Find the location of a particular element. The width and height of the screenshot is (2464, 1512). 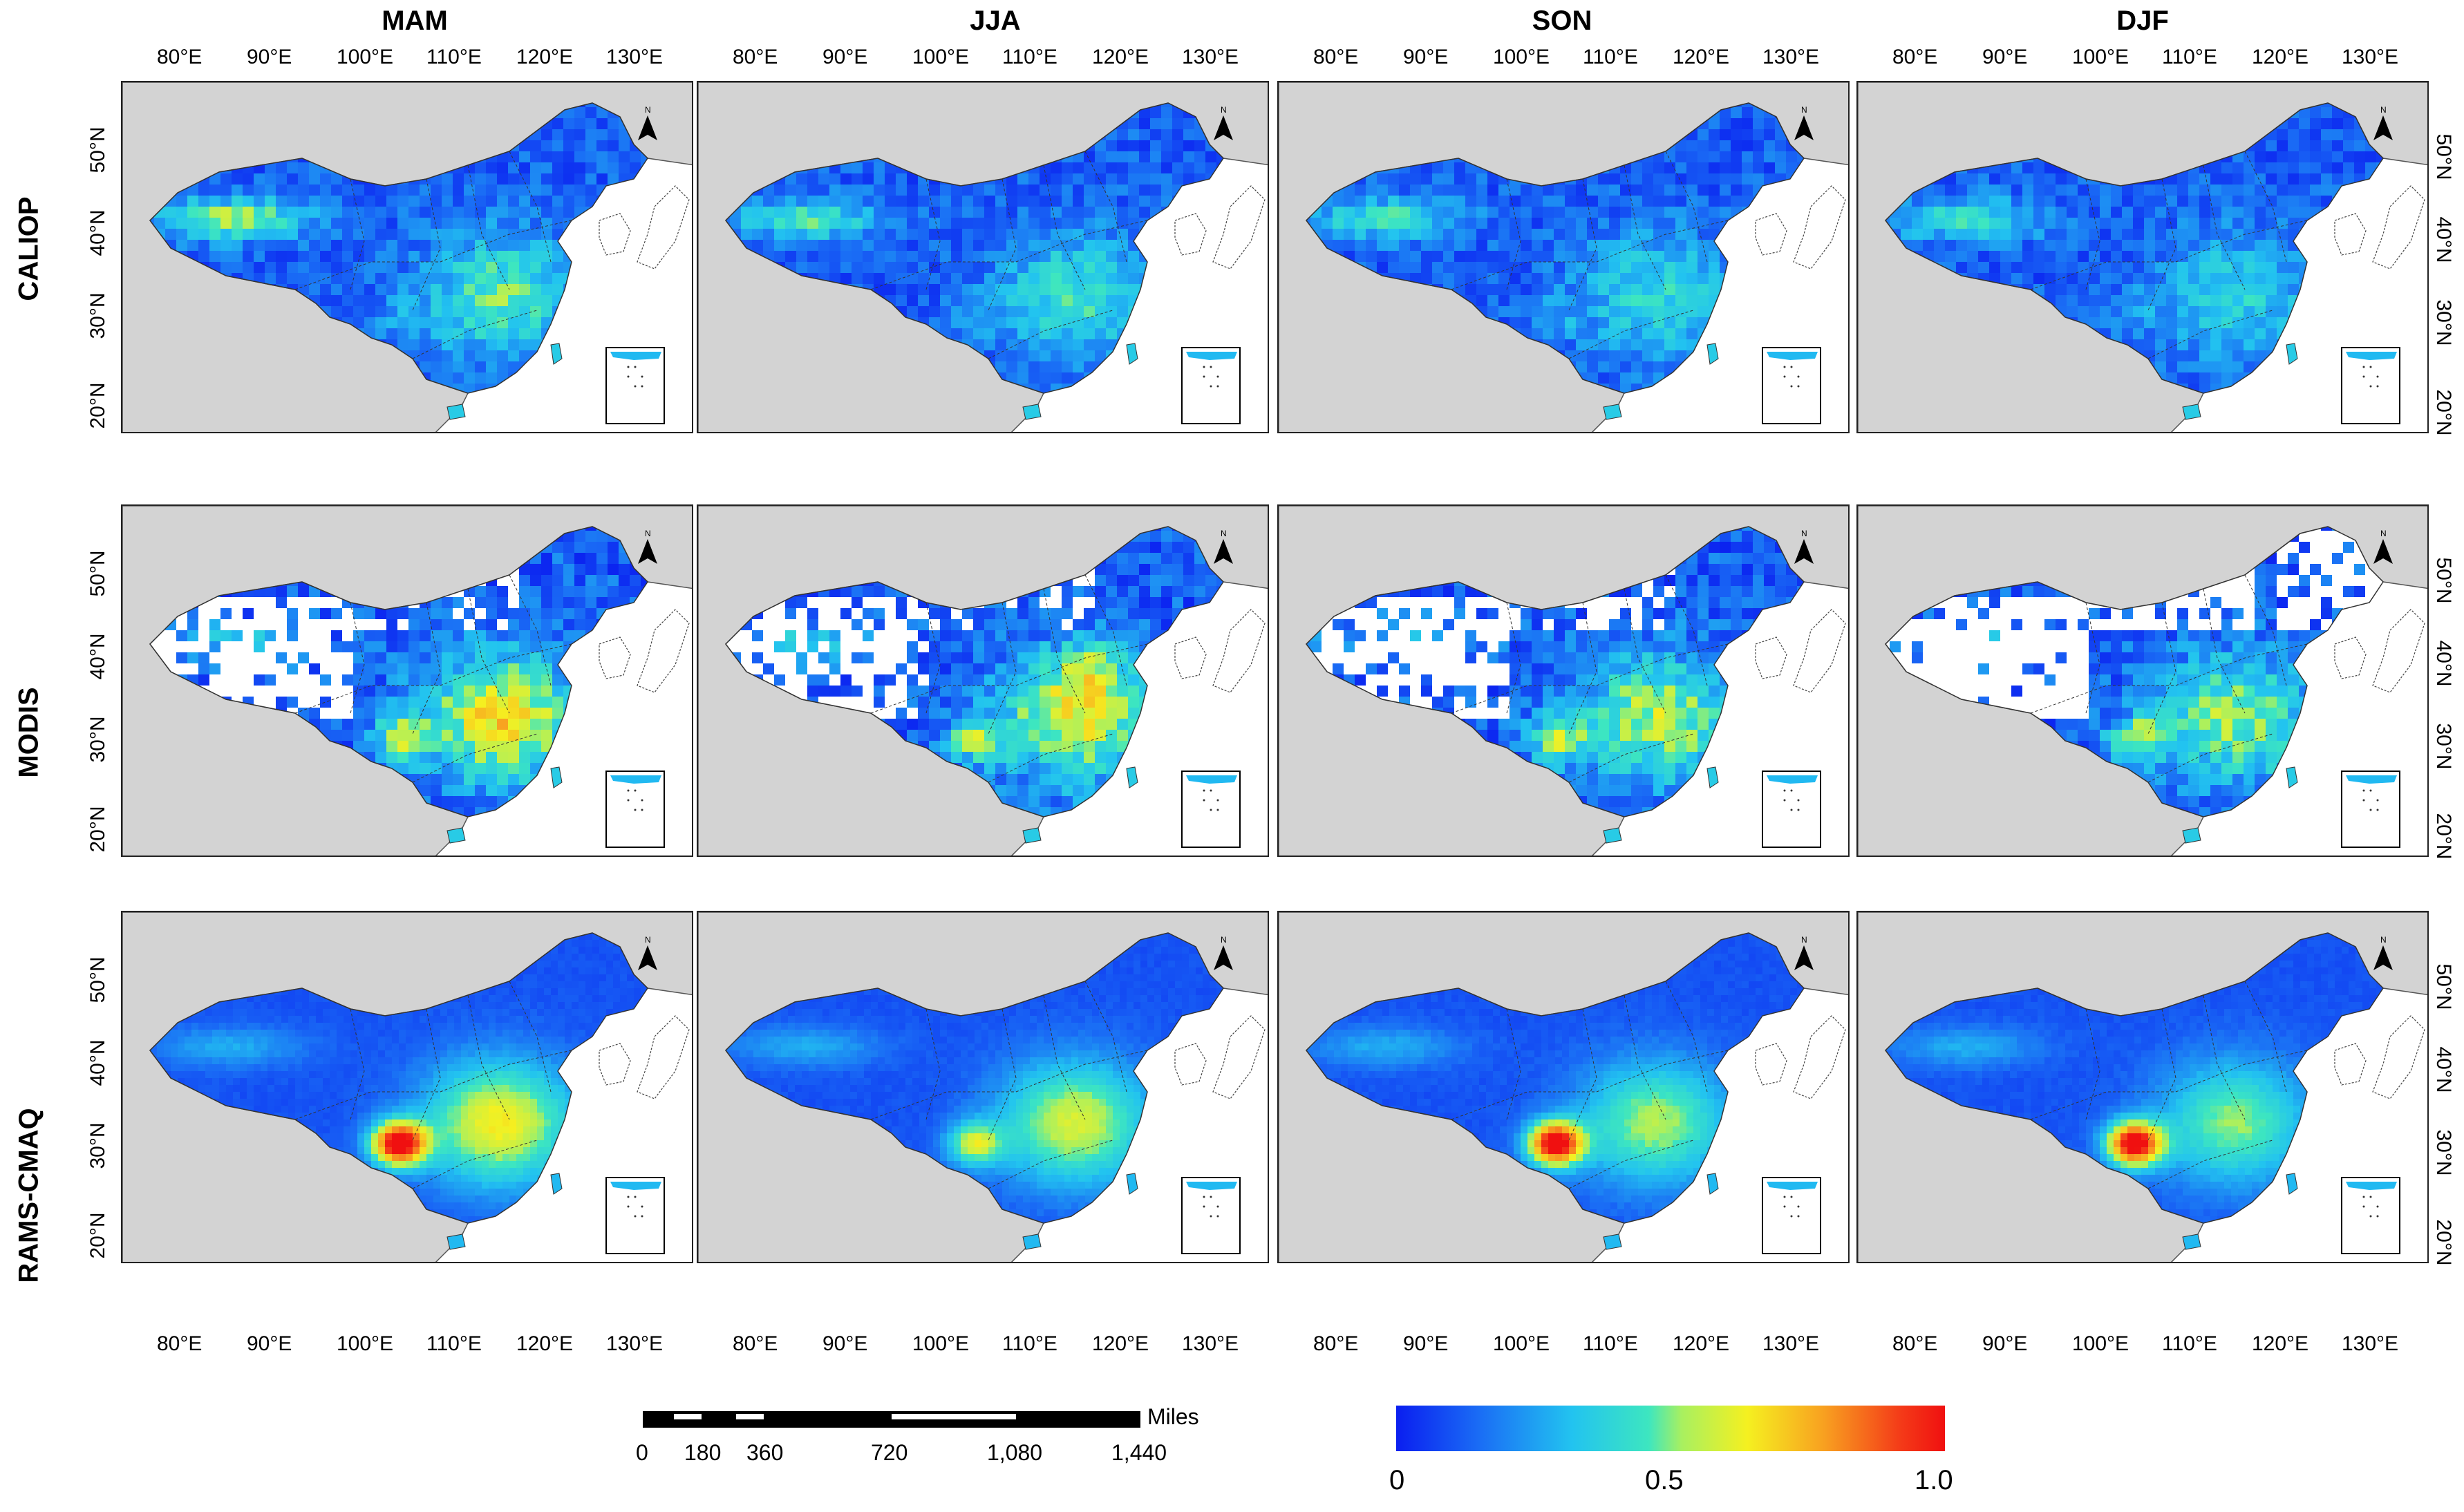

top-lon-tick-col1-0: 80°E is located at coordinates (755, 57).